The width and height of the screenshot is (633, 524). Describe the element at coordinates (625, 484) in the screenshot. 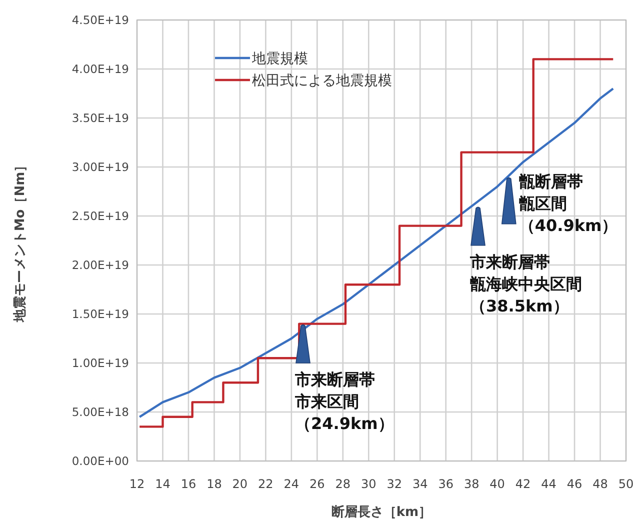

I see `x-tick-label: 50` at that location.